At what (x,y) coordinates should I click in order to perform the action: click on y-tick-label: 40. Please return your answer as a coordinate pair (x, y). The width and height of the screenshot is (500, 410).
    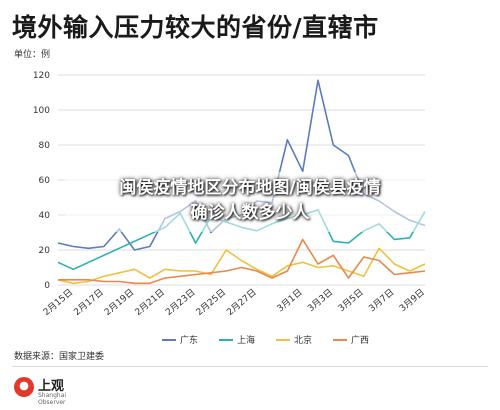
    Looking at the image, I should click on (45, 216).